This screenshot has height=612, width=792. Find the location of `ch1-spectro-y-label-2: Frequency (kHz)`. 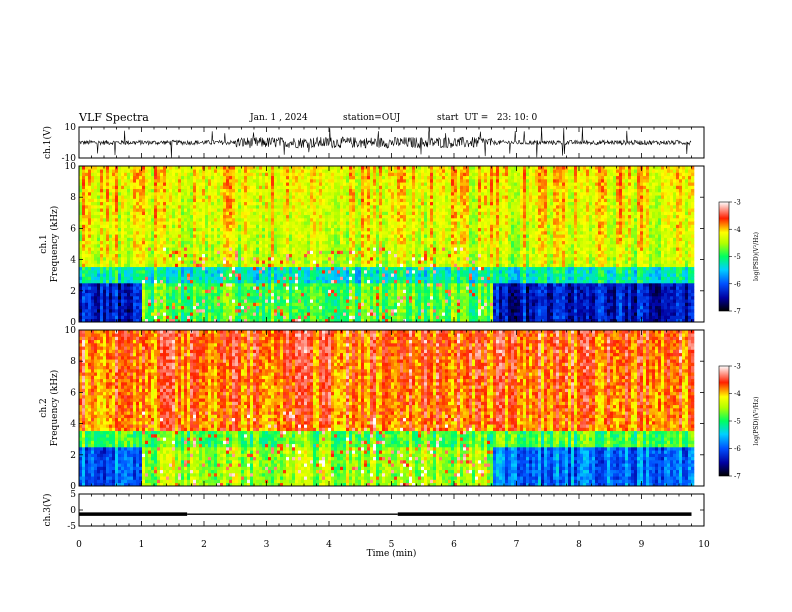

ch1-spectro-y-label-2: Frequency (kHz) is located at coordinates (54, 244).